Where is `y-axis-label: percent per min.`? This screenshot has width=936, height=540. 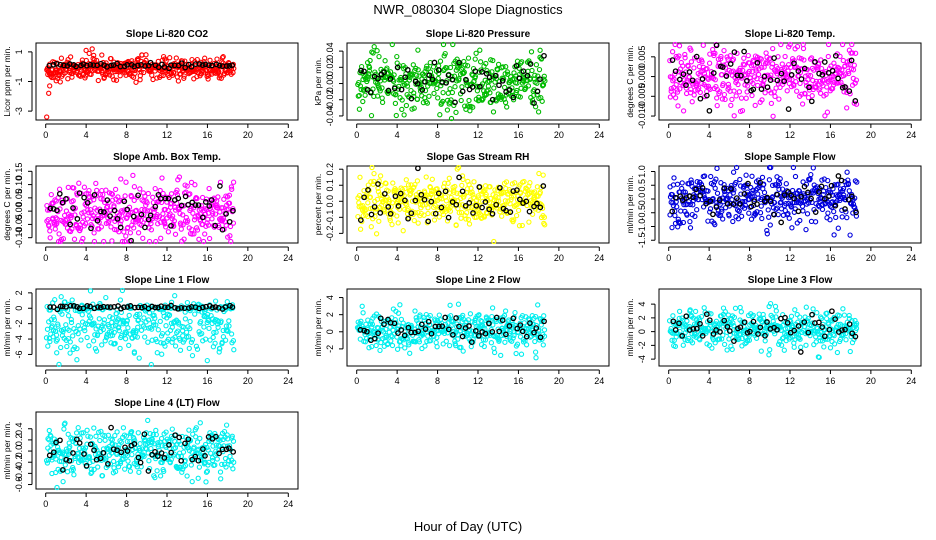
y-axis-label: percent per min. is located at coordinates (318, 204).